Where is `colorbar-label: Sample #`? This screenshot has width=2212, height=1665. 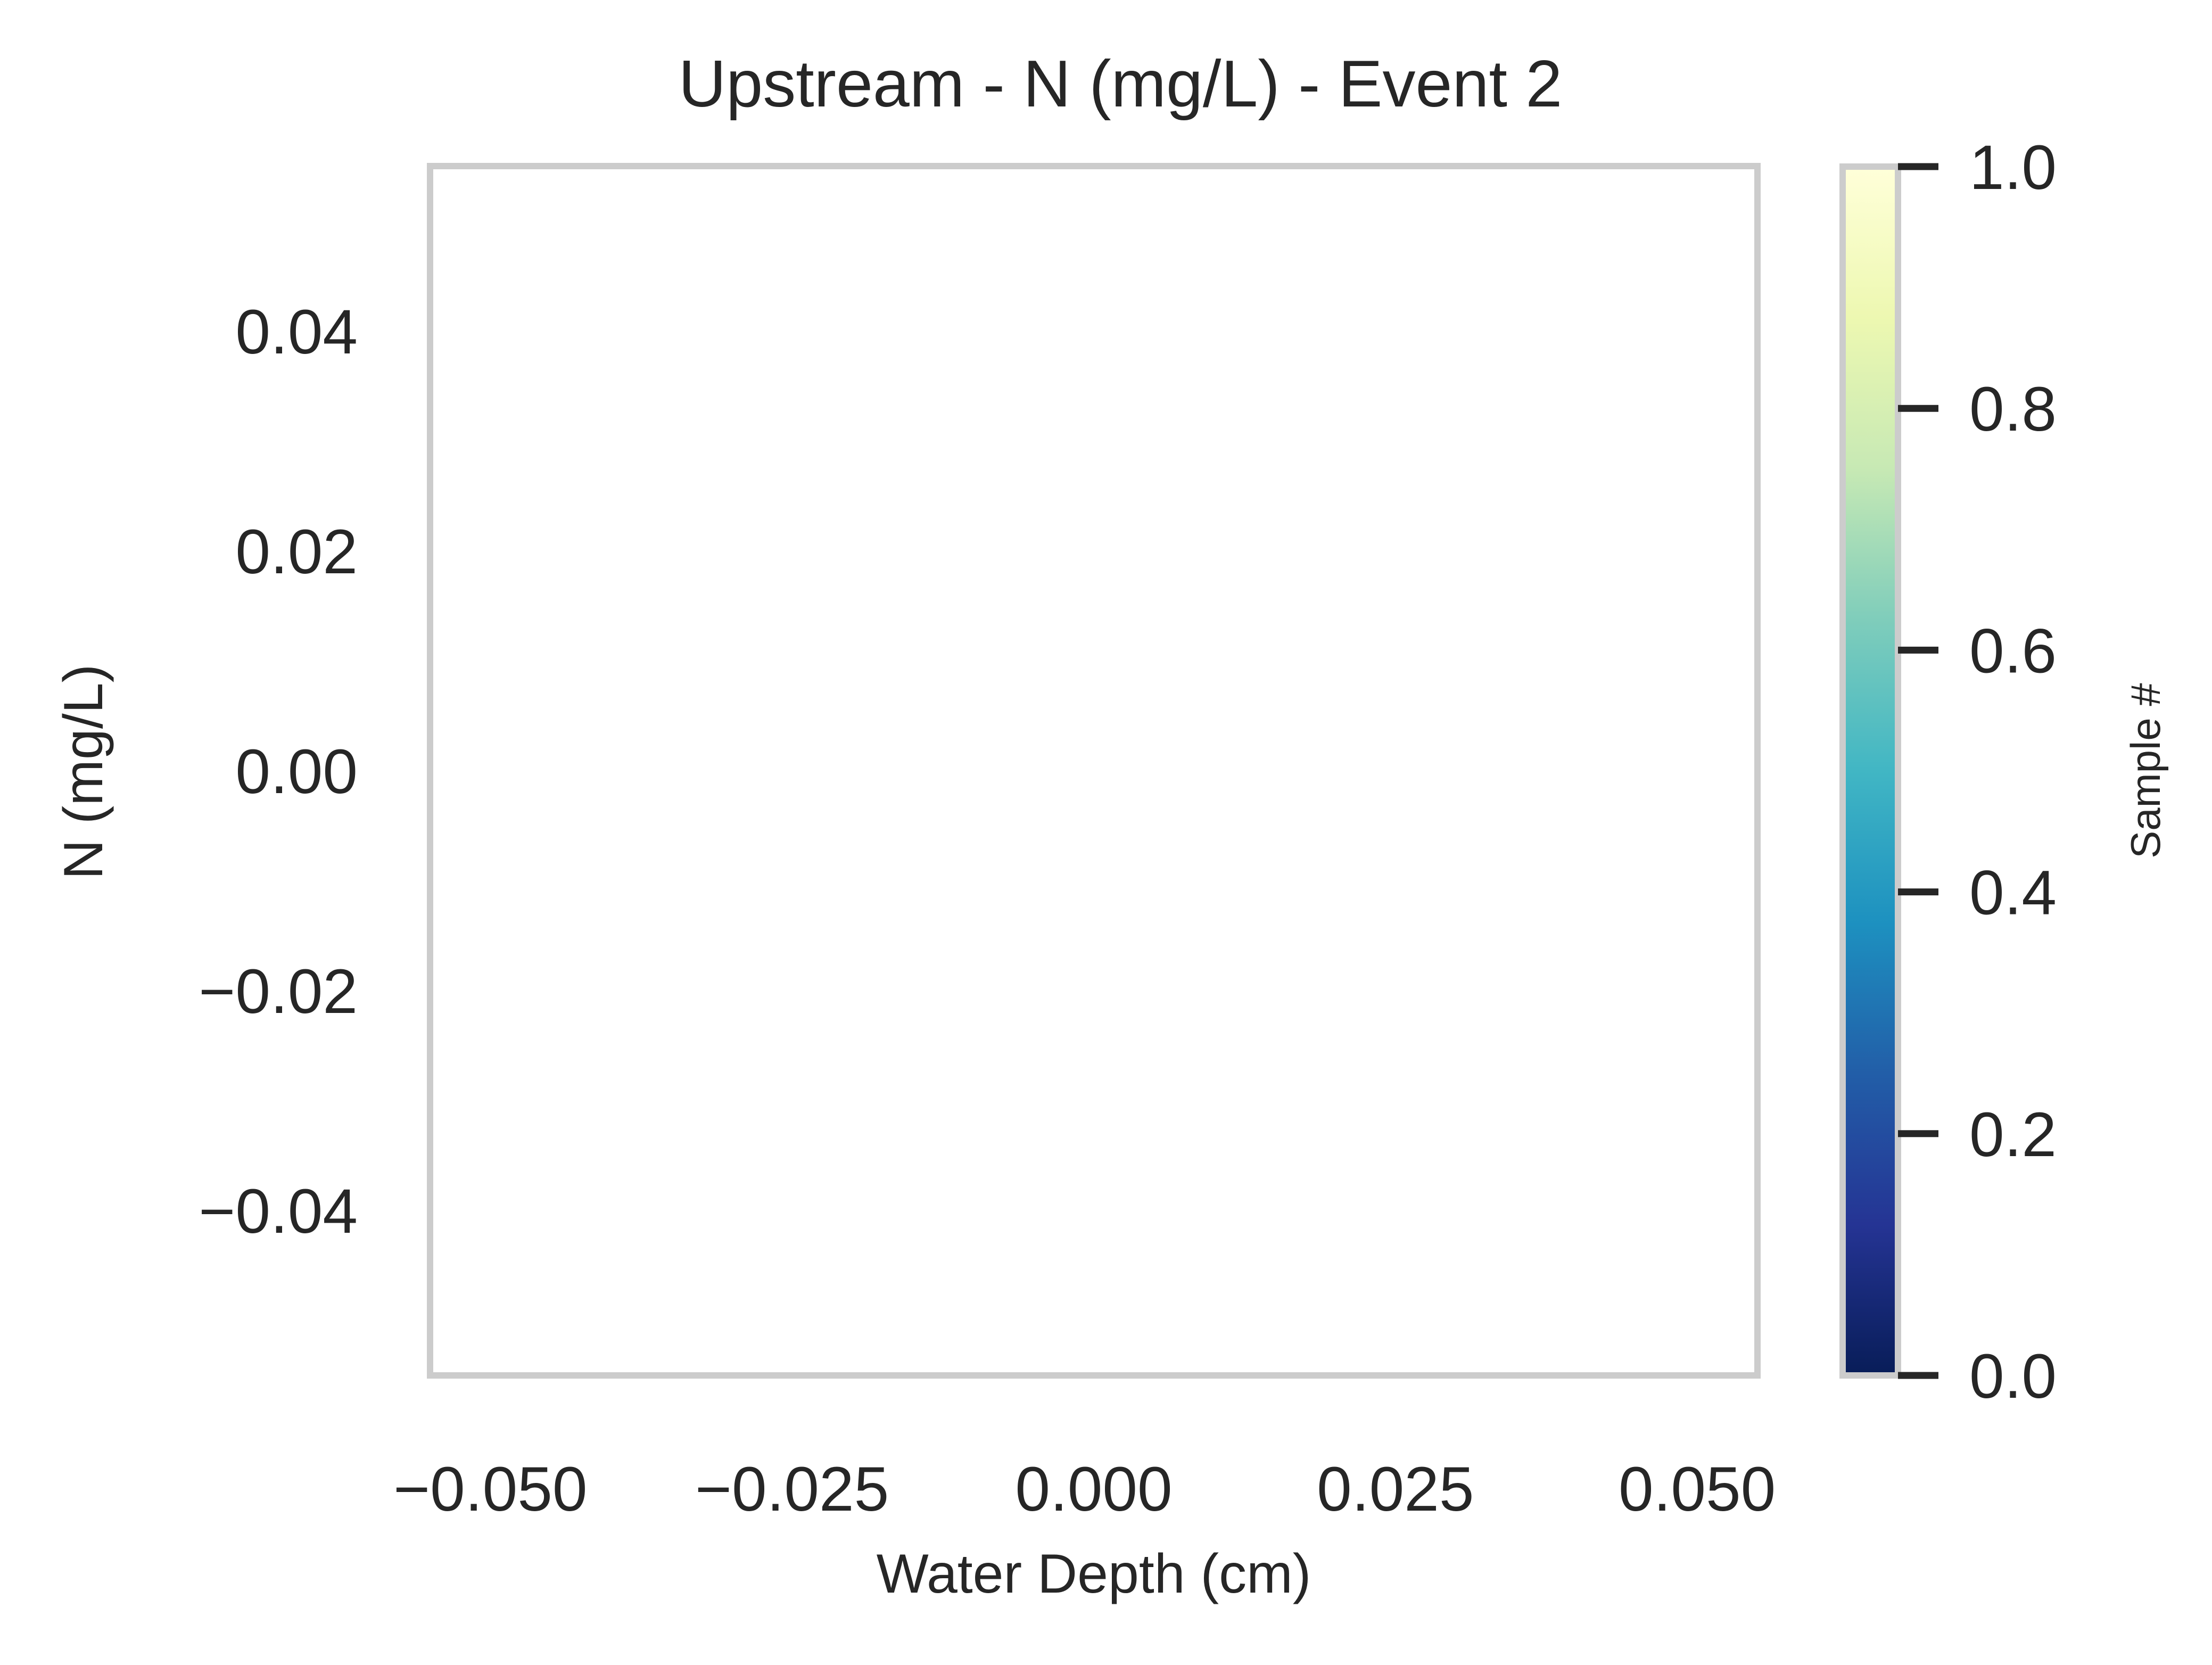
colorbar-label: Sample # is located at coordinates (2145, 771).